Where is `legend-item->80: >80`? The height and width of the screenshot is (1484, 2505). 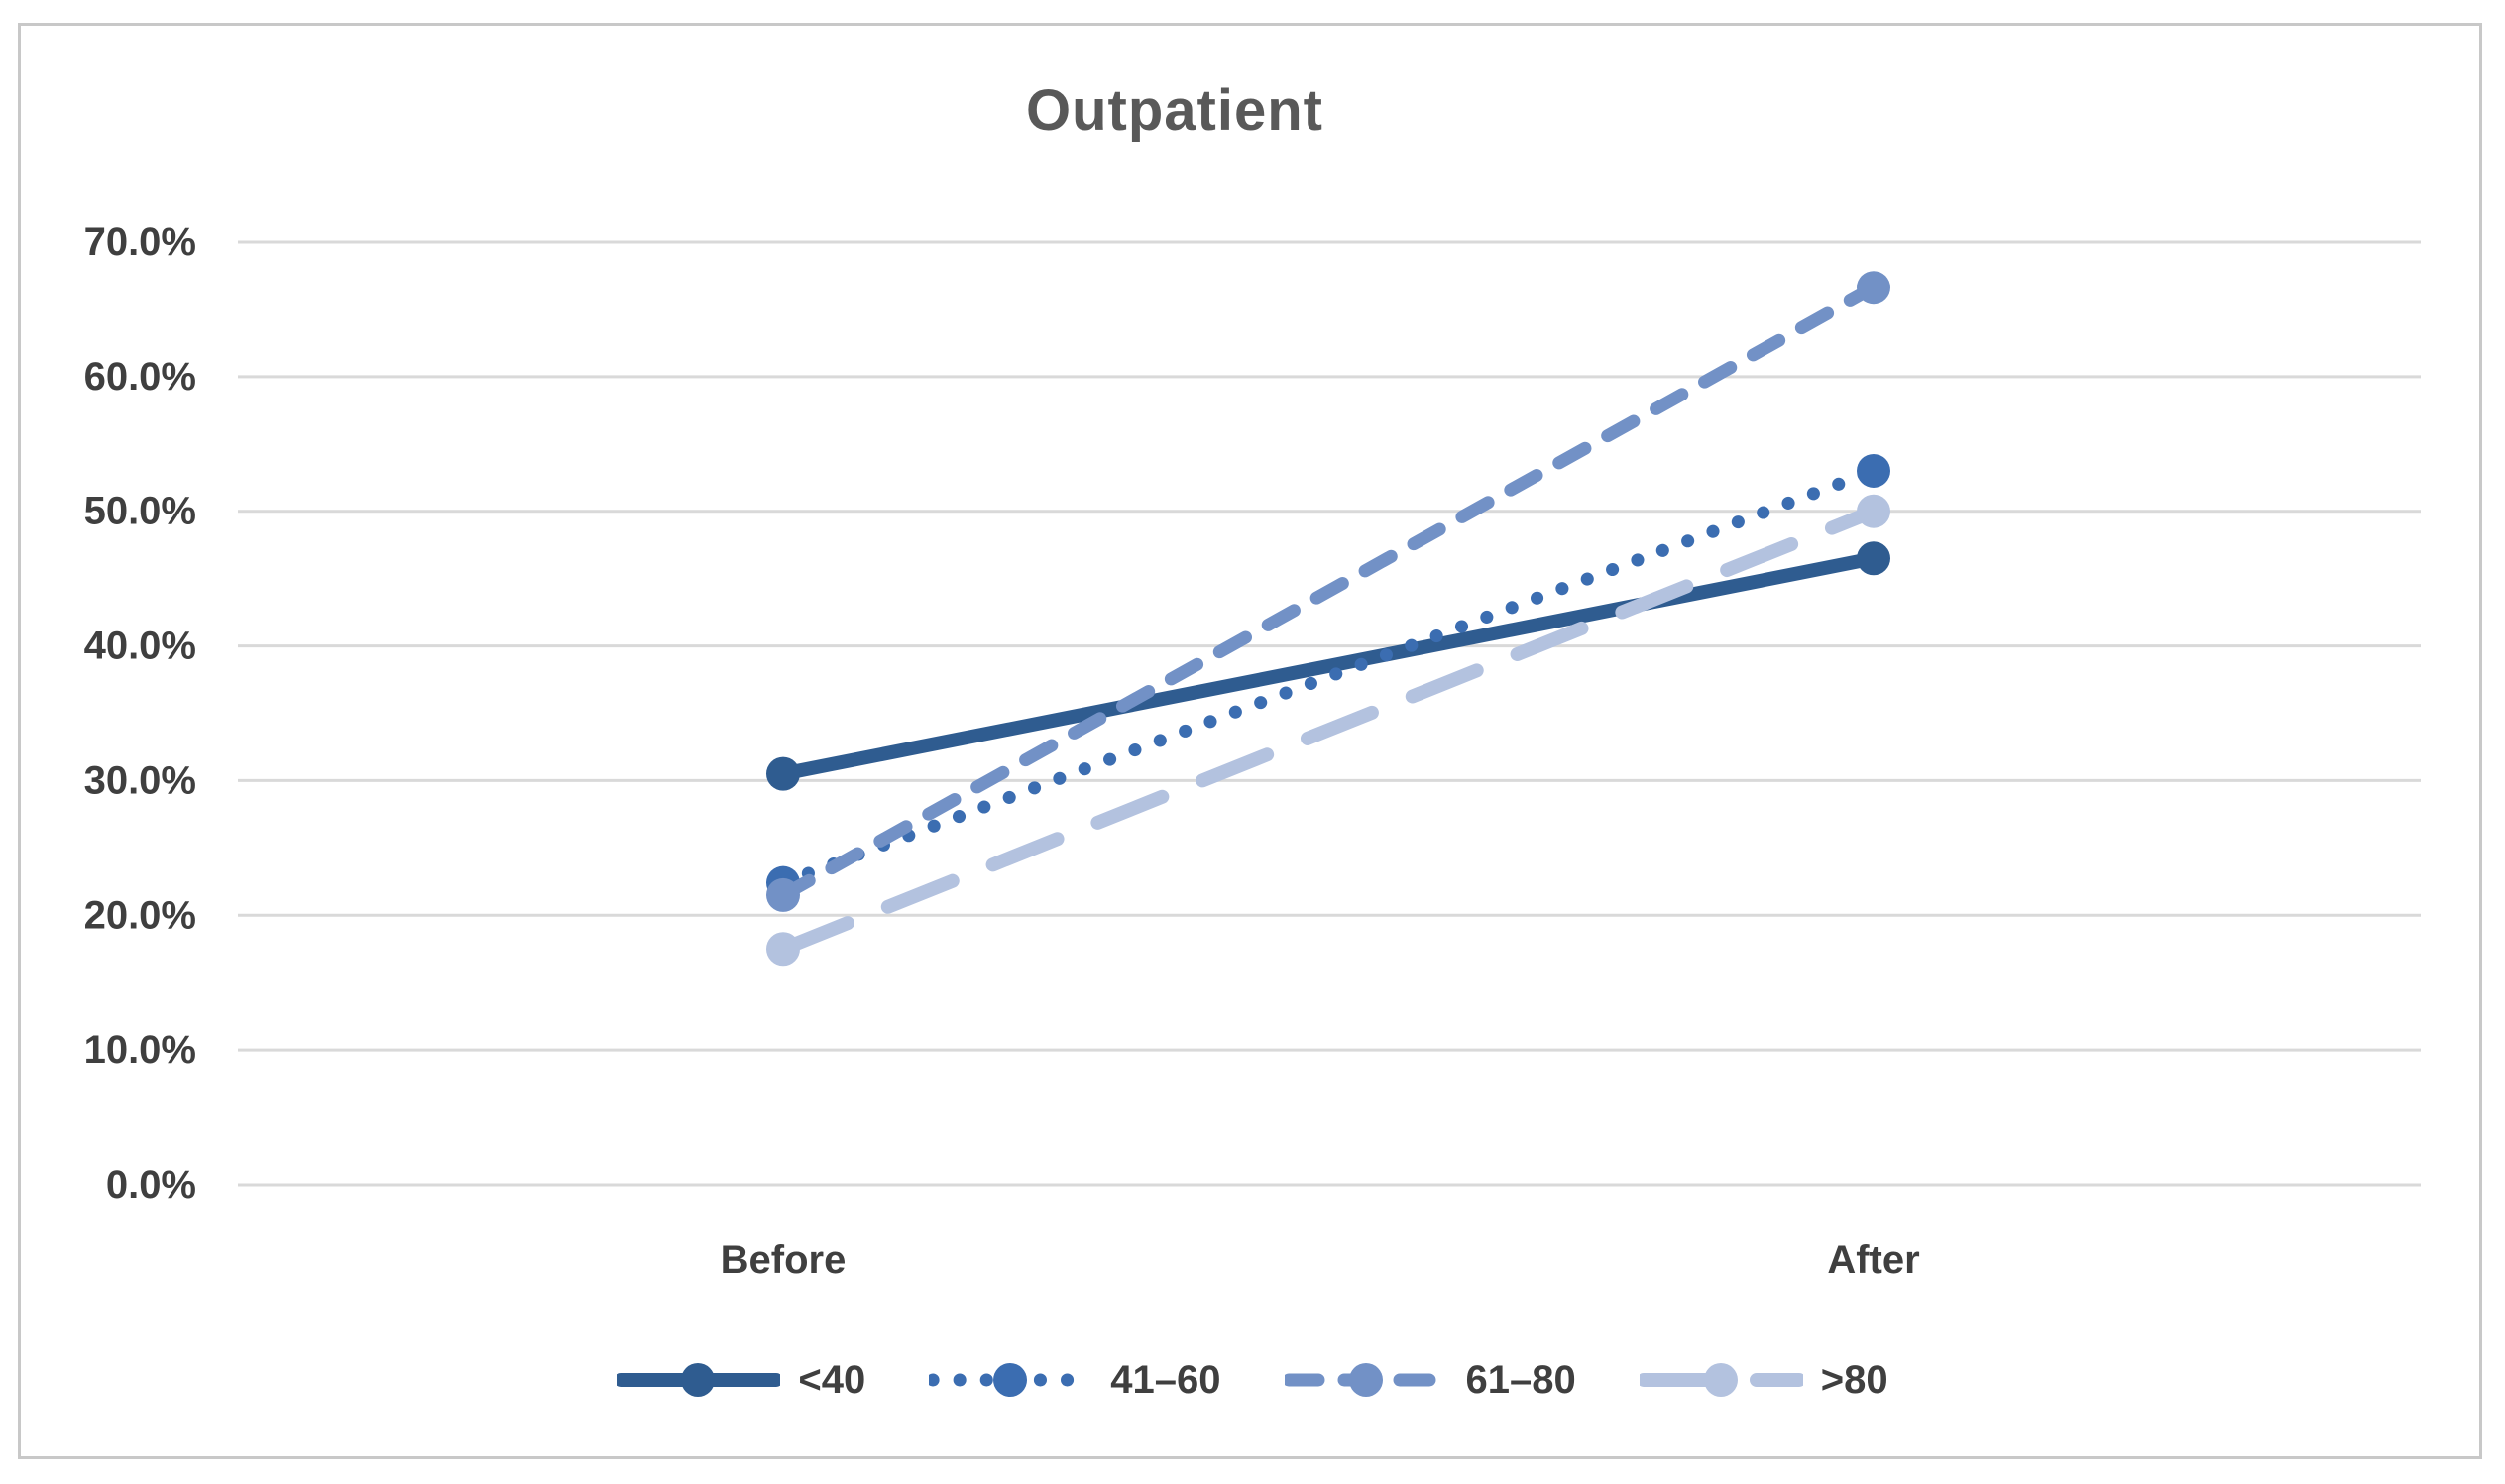
legend-item->80: >80 is located at coordinates (1763, 1380).